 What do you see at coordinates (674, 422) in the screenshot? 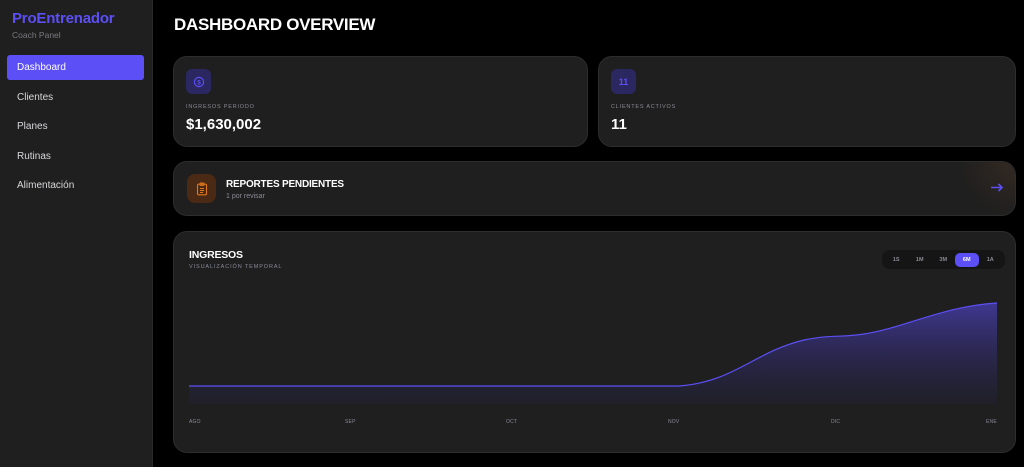
I see `x-axis-label: NOV` at bounding box center [674, 422].